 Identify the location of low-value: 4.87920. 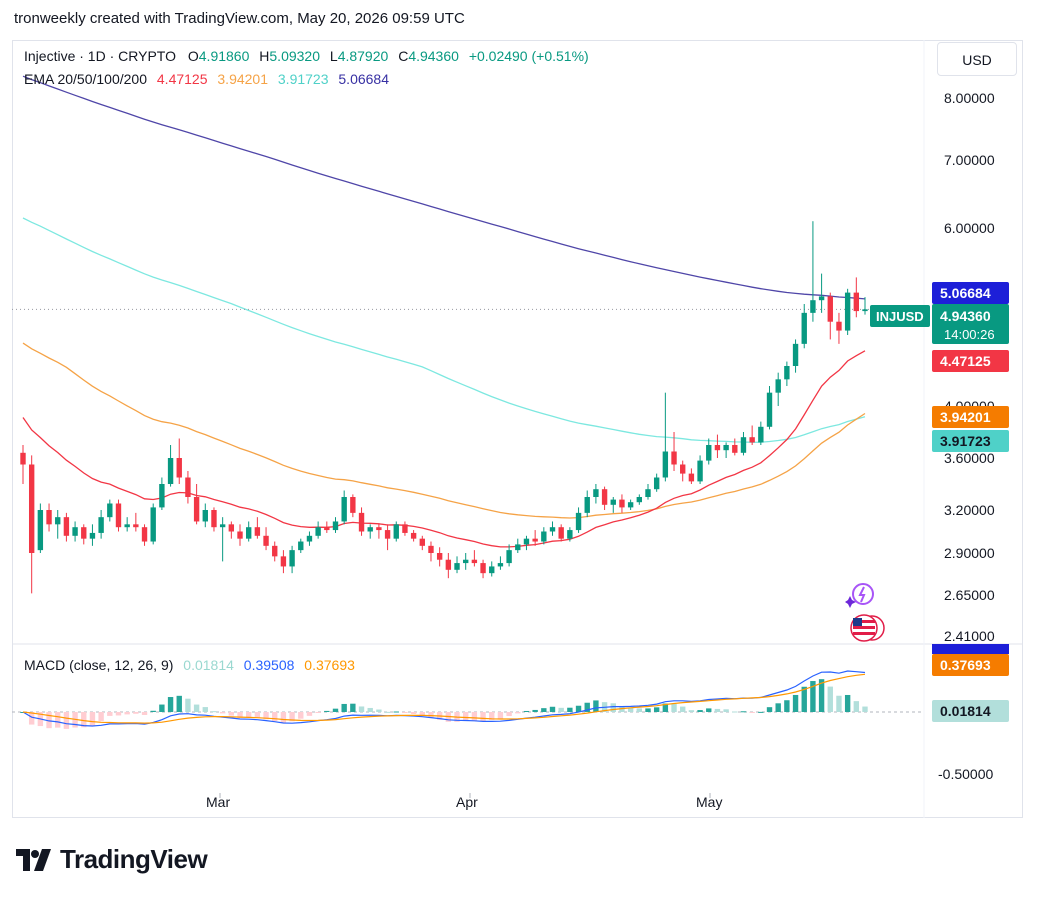
(363, 56).